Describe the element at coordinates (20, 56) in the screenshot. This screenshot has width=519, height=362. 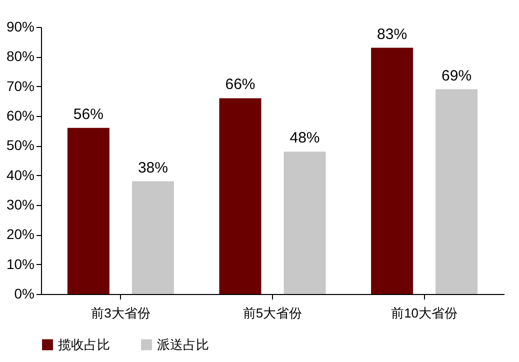
I see `y-tick-label: 80%` at that location.